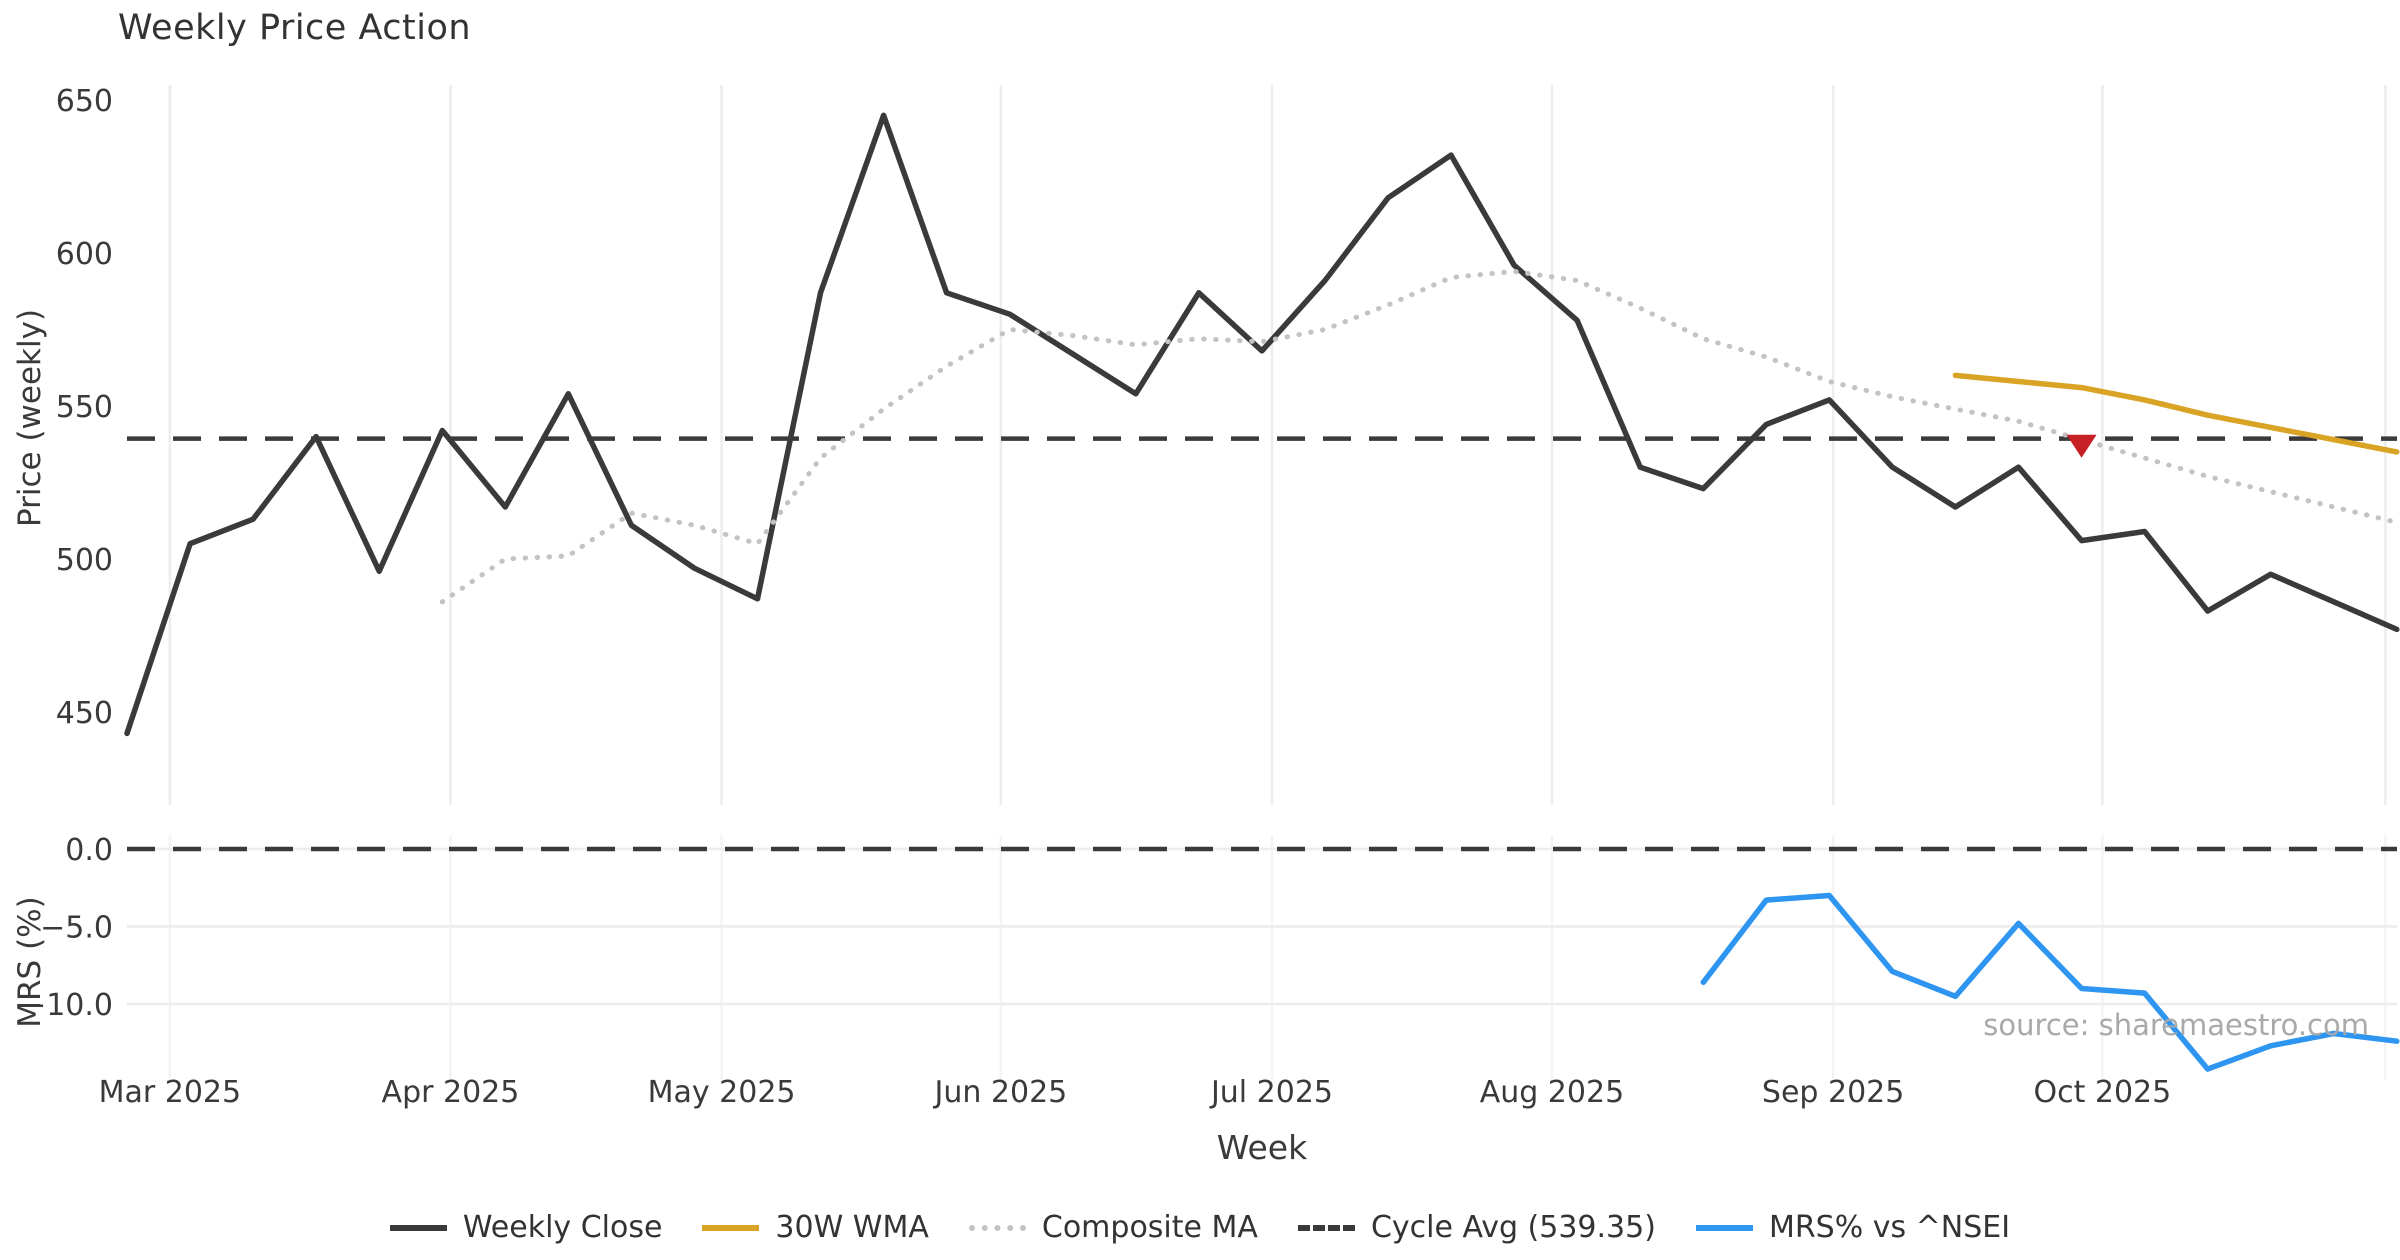 Image resolution: width=2400 pixels, height=1260 pixels. Describe the element at coordinates (30, 962) in the screenshot. I see `mrs-axis-title: MRS (%)` at that location.